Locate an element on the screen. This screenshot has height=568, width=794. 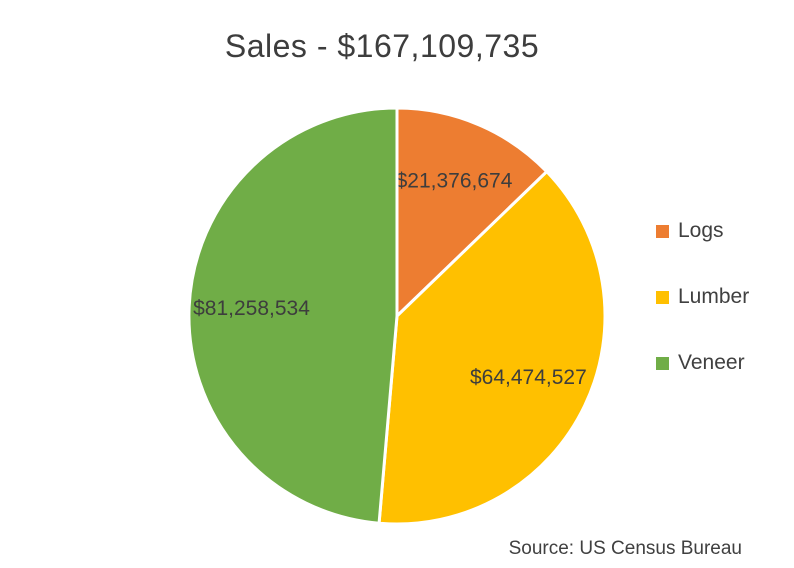
legend-label-lumber: Lumber is located at coordinates (714, 296).